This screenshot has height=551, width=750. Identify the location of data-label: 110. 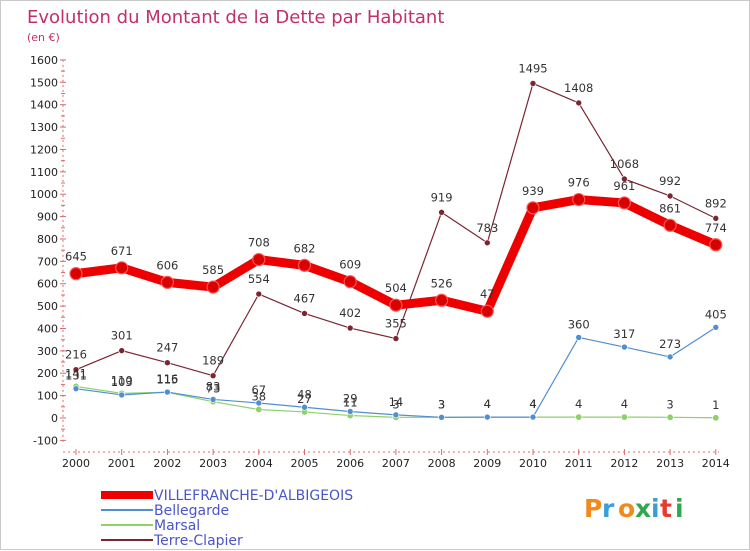
(122, 380).